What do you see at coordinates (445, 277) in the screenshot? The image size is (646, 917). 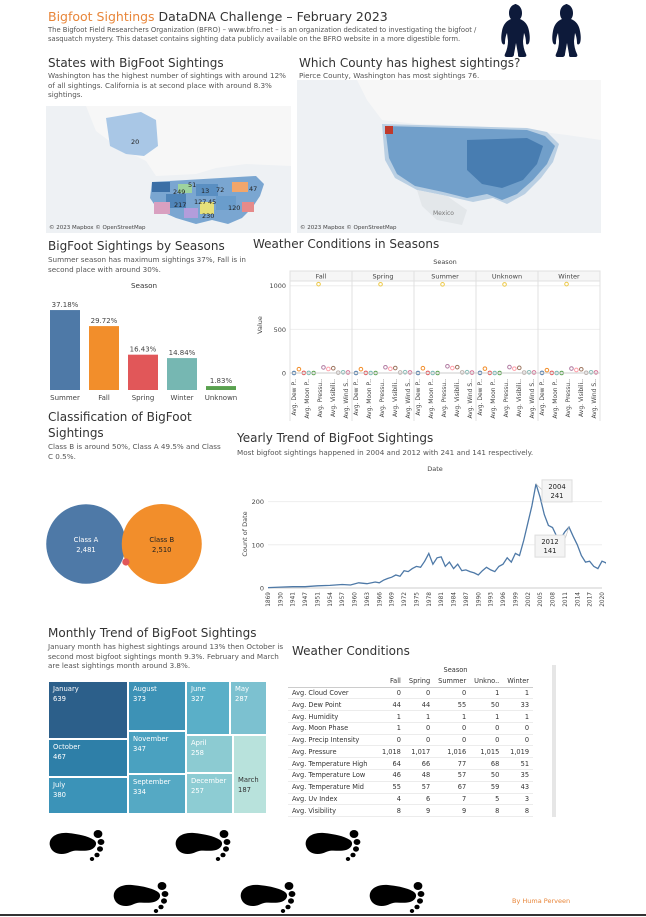 I see `panel-label: Summer` at bounding box center [445, 277].